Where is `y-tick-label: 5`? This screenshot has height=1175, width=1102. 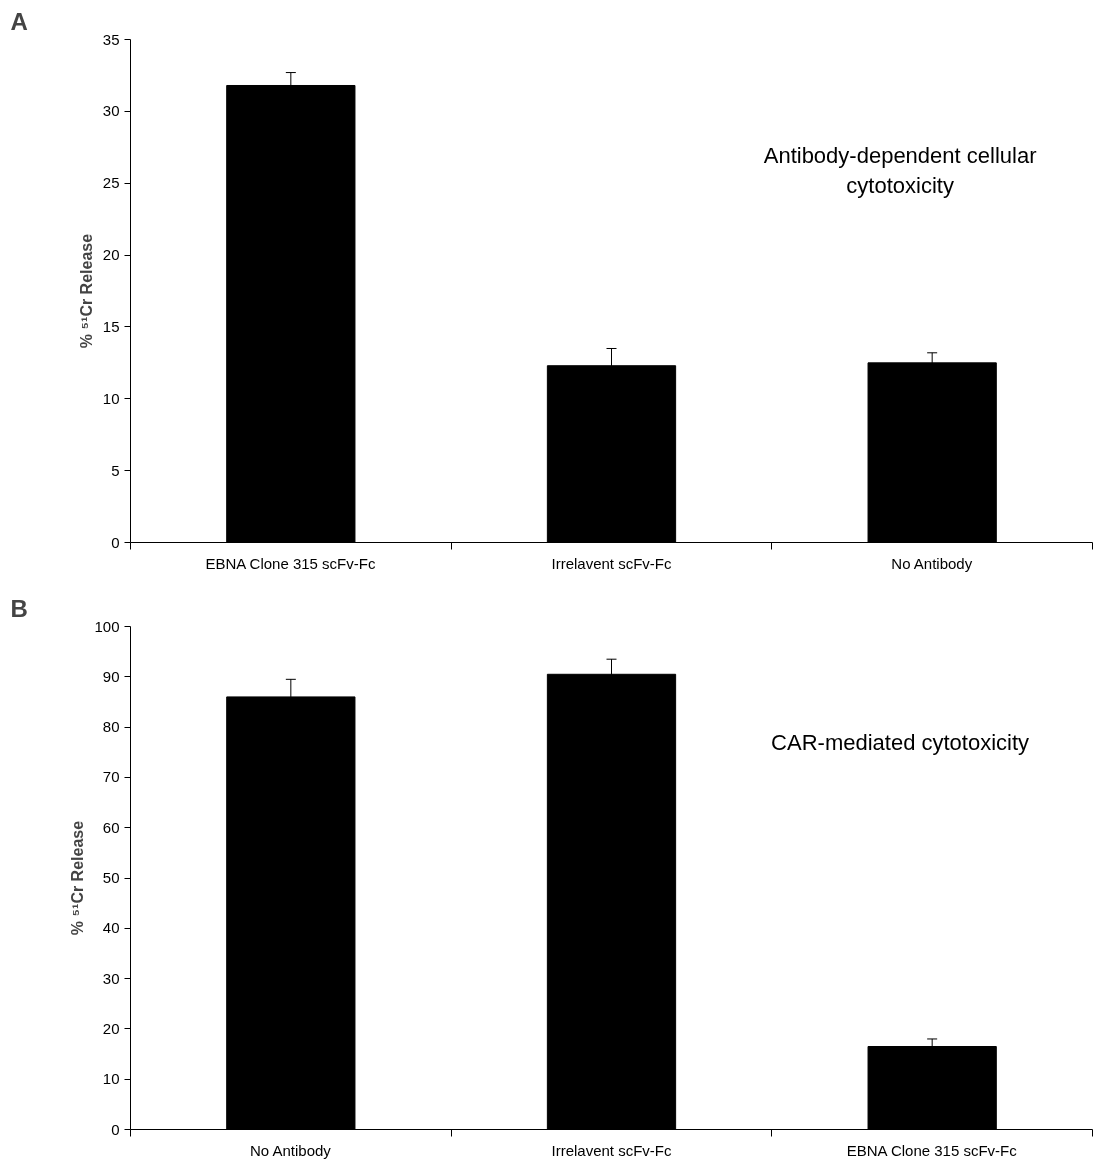
y-tick-label: 5 is located at coordinates (115, 470).